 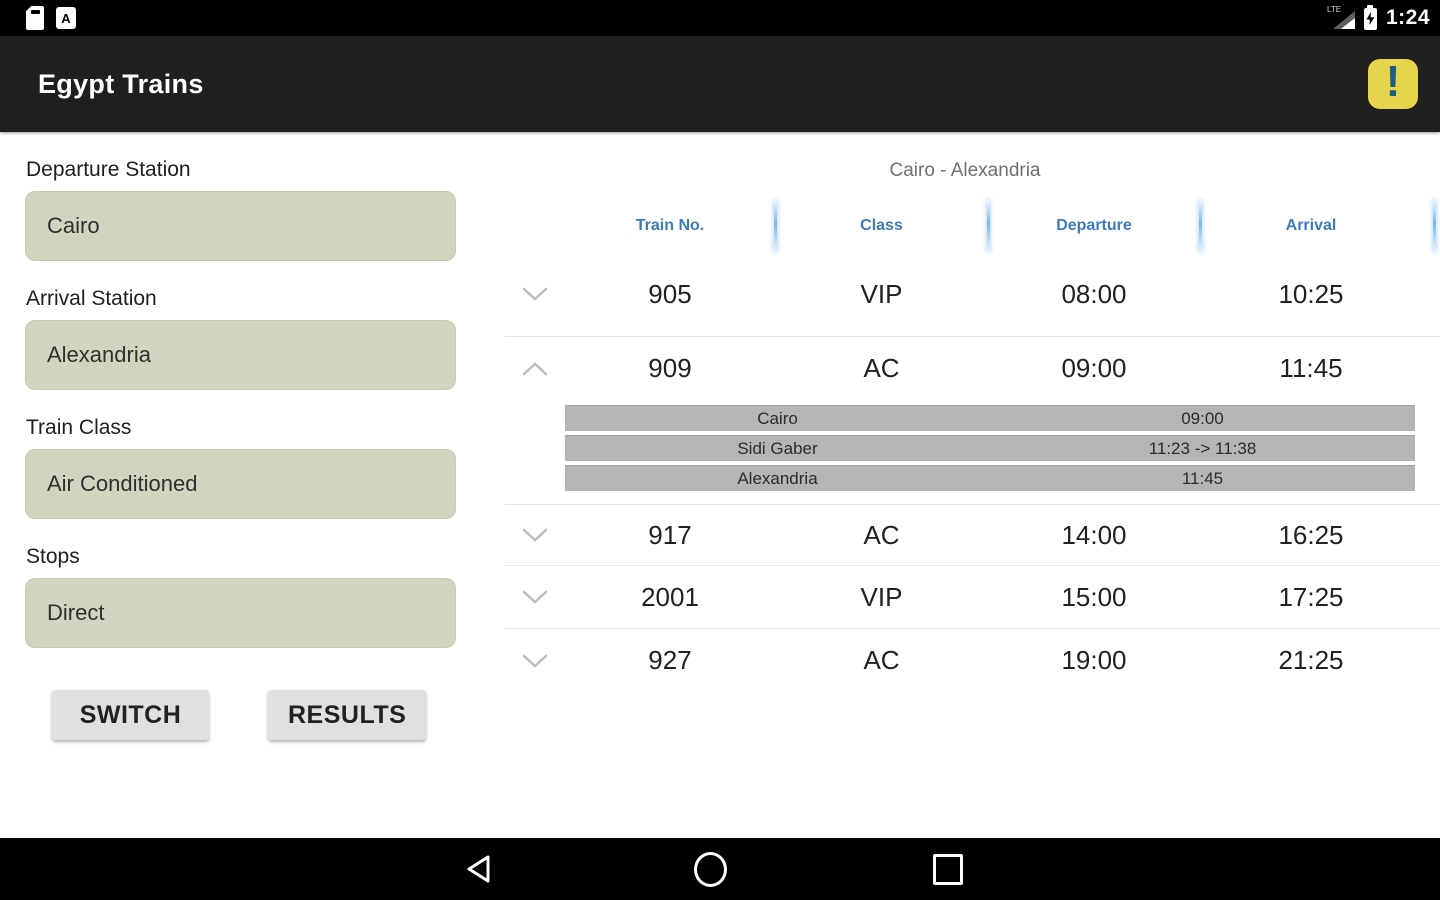 I want to click on train-class-label: Train Class, so click(x=79, y=427).